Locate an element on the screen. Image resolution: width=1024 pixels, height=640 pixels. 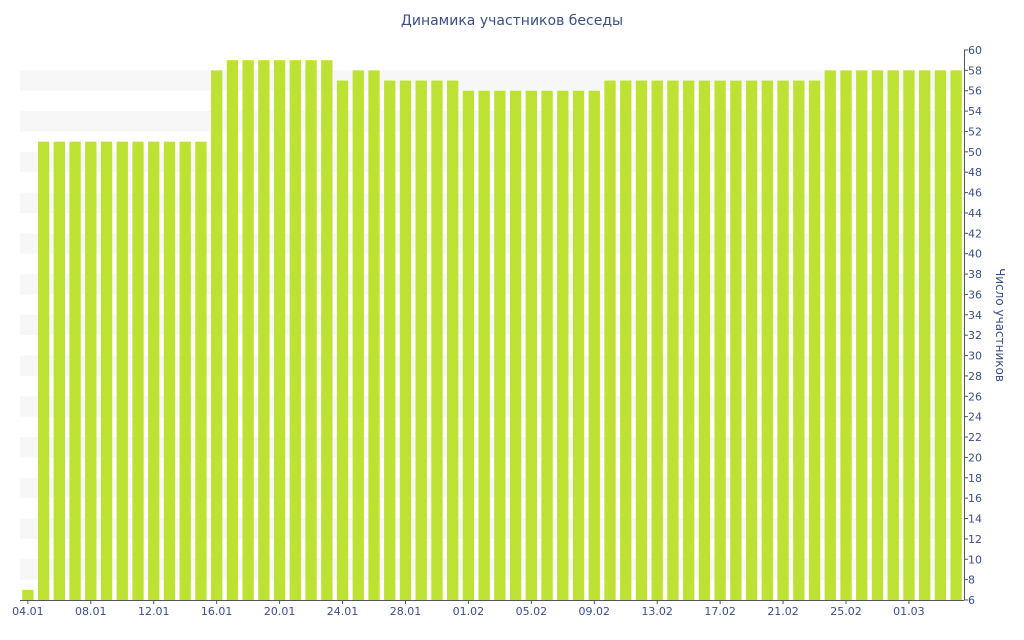
bar-26.02 is located at coordinates (862, 335).